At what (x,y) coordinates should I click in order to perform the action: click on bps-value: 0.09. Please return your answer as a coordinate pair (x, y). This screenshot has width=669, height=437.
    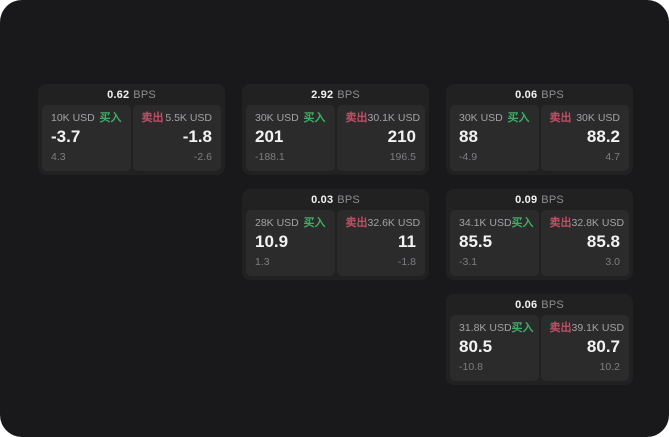
    Looking at the image, I should click on (526, 199).